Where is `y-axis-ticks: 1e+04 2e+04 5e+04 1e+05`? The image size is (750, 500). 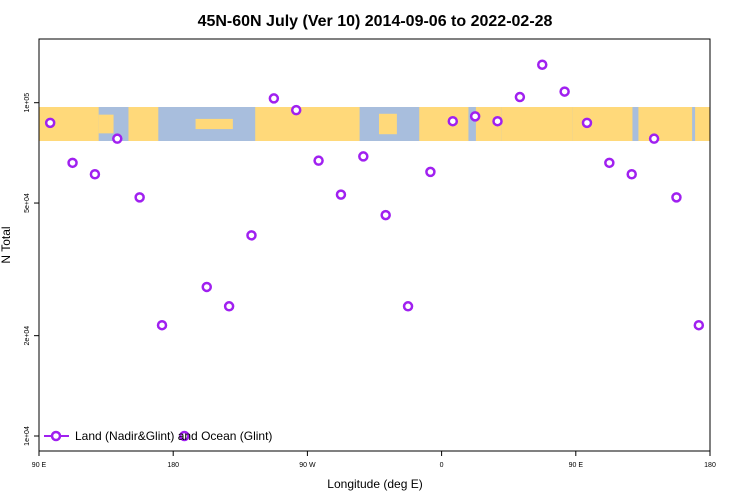 y-axis-ticks: 1e+04 2e+04 5e+04 1e+05 is located at coordinates (31, 269).